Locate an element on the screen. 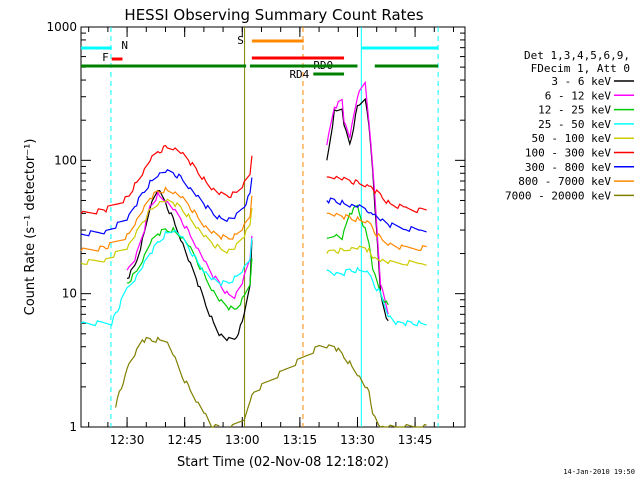 This screenshot has width=640, height=480. legend-label: 50 - 100 keV is located at coordinates (572, 138).